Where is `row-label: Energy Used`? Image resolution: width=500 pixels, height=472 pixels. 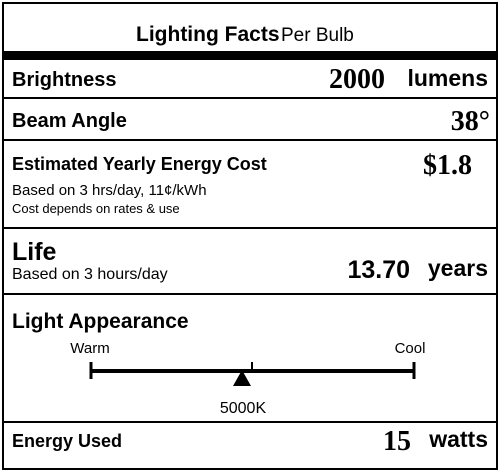 row-label: Energy Used is located at coordinates (67, 441).